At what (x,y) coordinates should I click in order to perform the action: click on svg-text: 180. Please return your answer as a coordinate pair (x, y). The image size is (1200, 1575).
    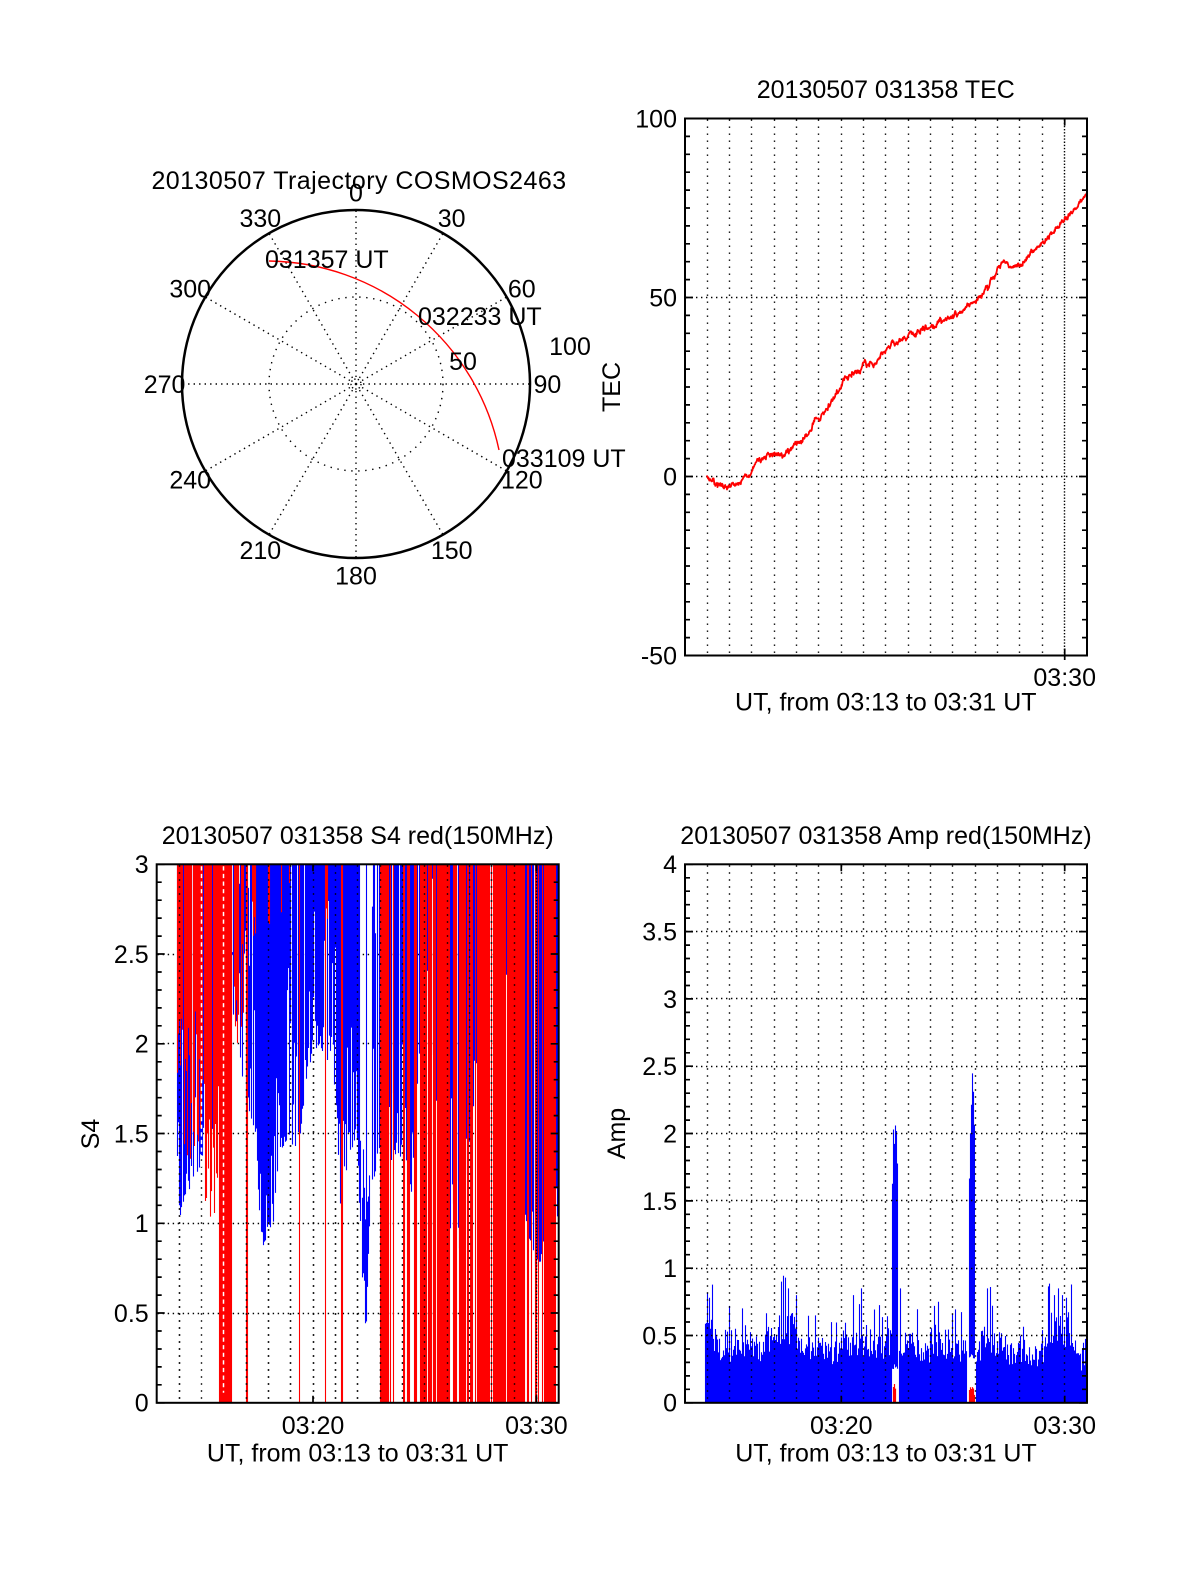
    Looking at the image, I should click on (356, 576).